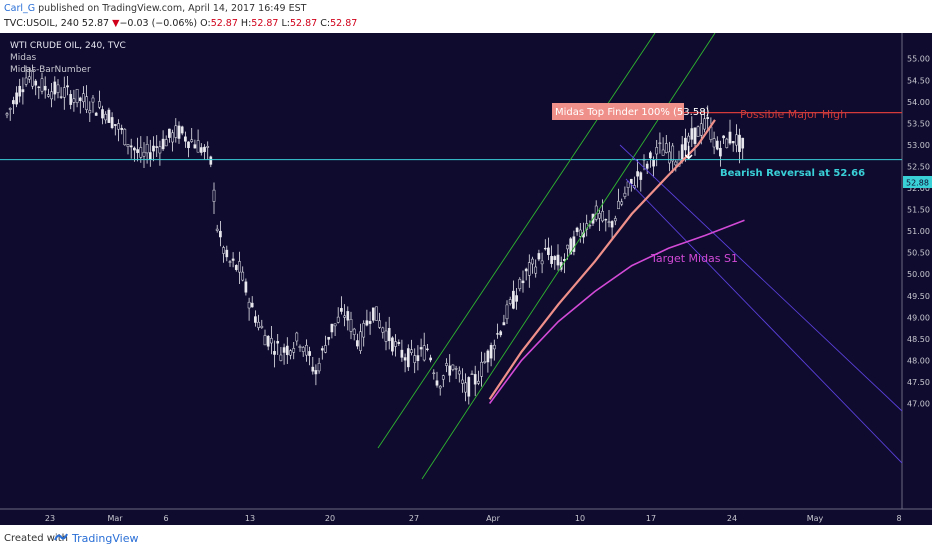 This screenshot has width=932, height=550. I want to click on time-tick-label: 17, so click(651, 518).